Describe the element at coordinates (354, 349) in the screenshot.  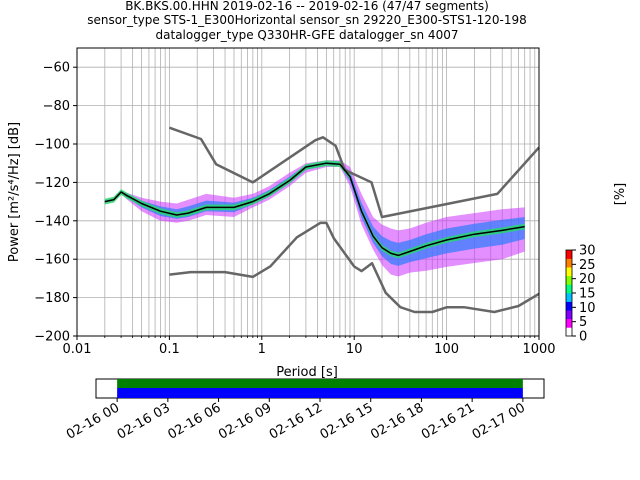
I see `x-tick-label: 10` at that location.